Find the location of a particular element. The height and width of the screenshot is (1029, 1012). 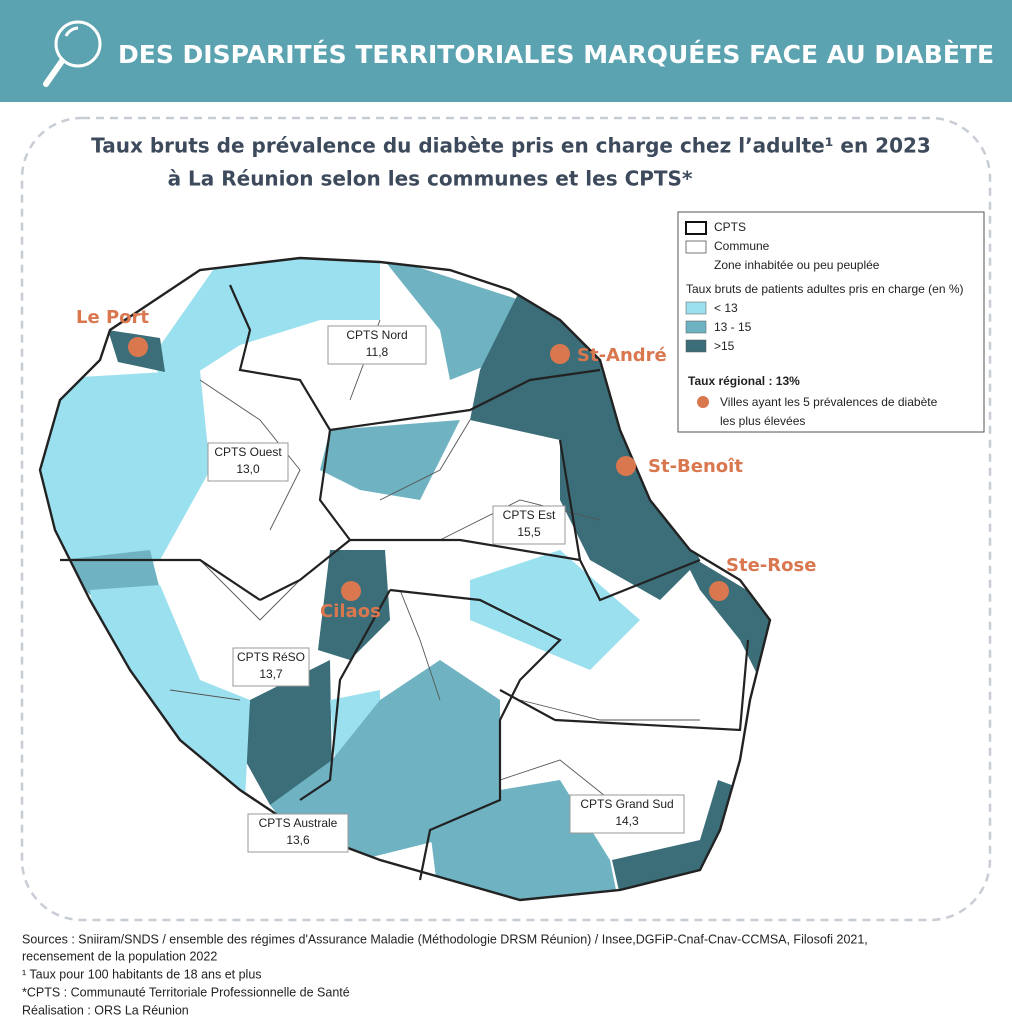

legend-label: 13 - 15 is located at coordinates (733, 327).